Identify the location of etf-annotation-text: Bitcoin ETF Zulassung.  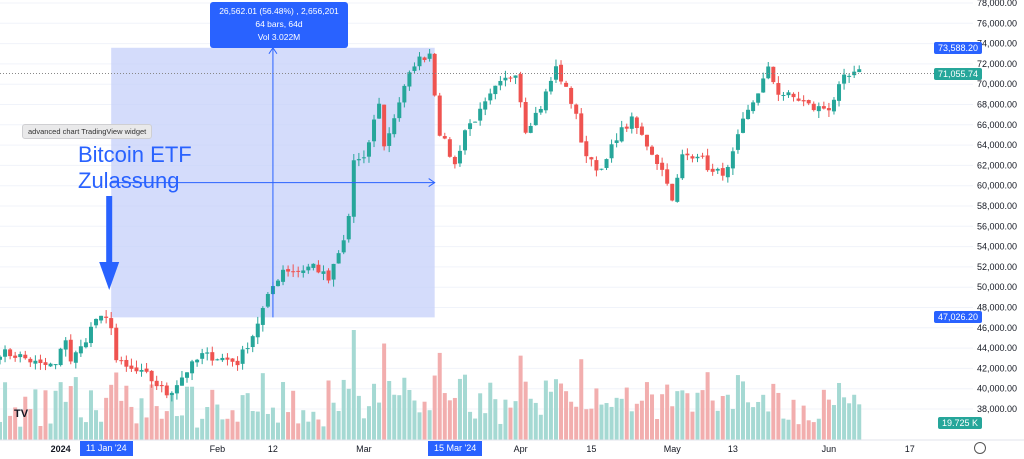
(135, 168).